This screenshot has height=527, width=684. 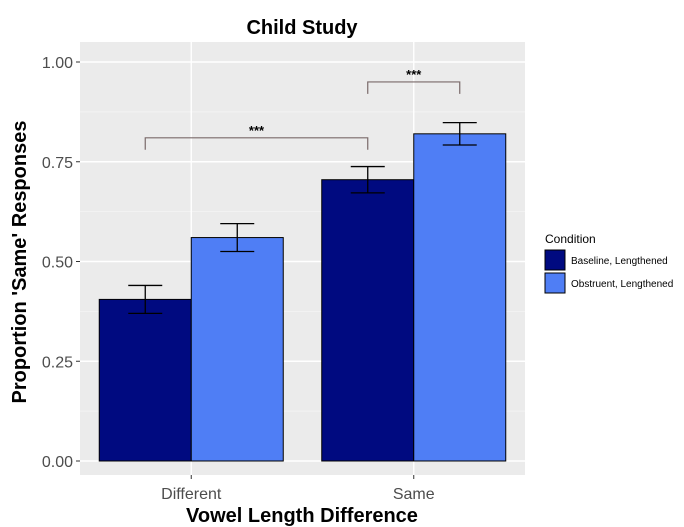 What do you see at coordinates (237, 349) in the screenshot?
I see `bar-obstruent-lengthened-different` at bounding box center [237, 349].